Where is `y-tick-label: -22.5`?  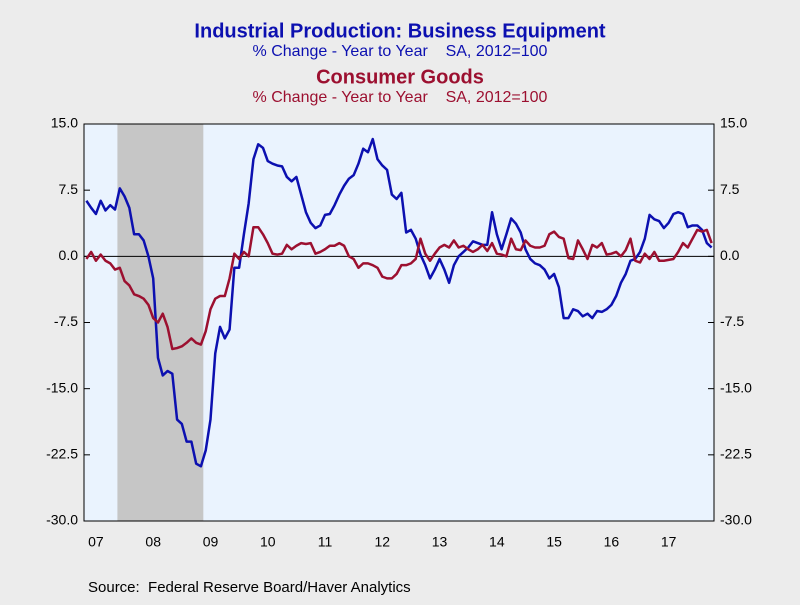
y-tick-label: -22.5 is located at coordinates (62, 454).